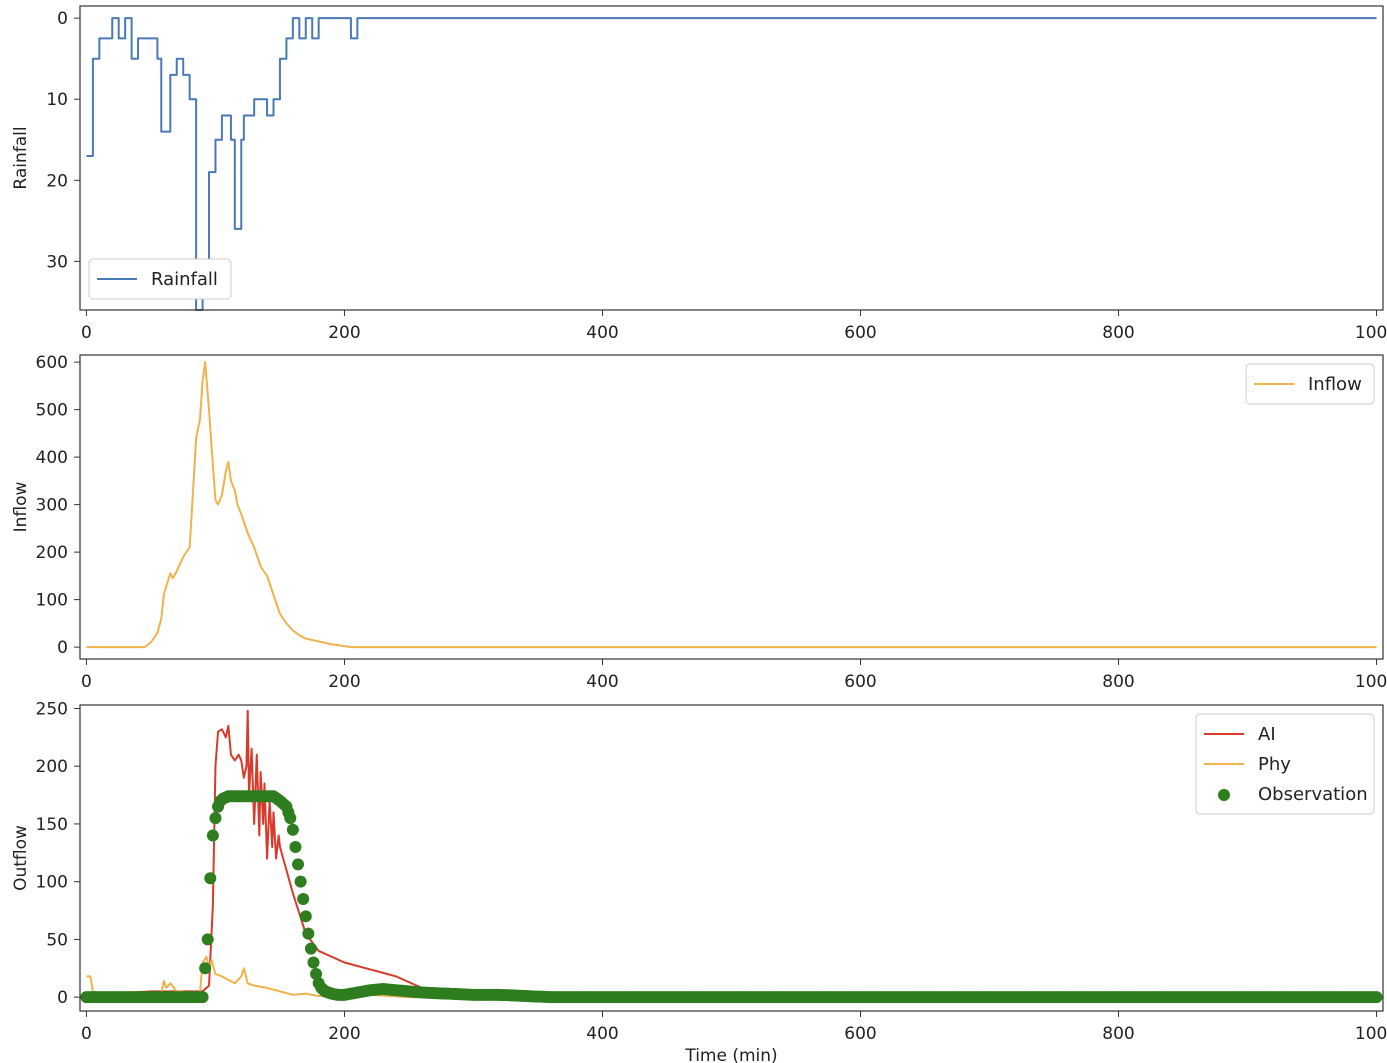 This screenshot has height=1063, width=1387. I want to click on y-tick-label: 150, so click(52, 825).